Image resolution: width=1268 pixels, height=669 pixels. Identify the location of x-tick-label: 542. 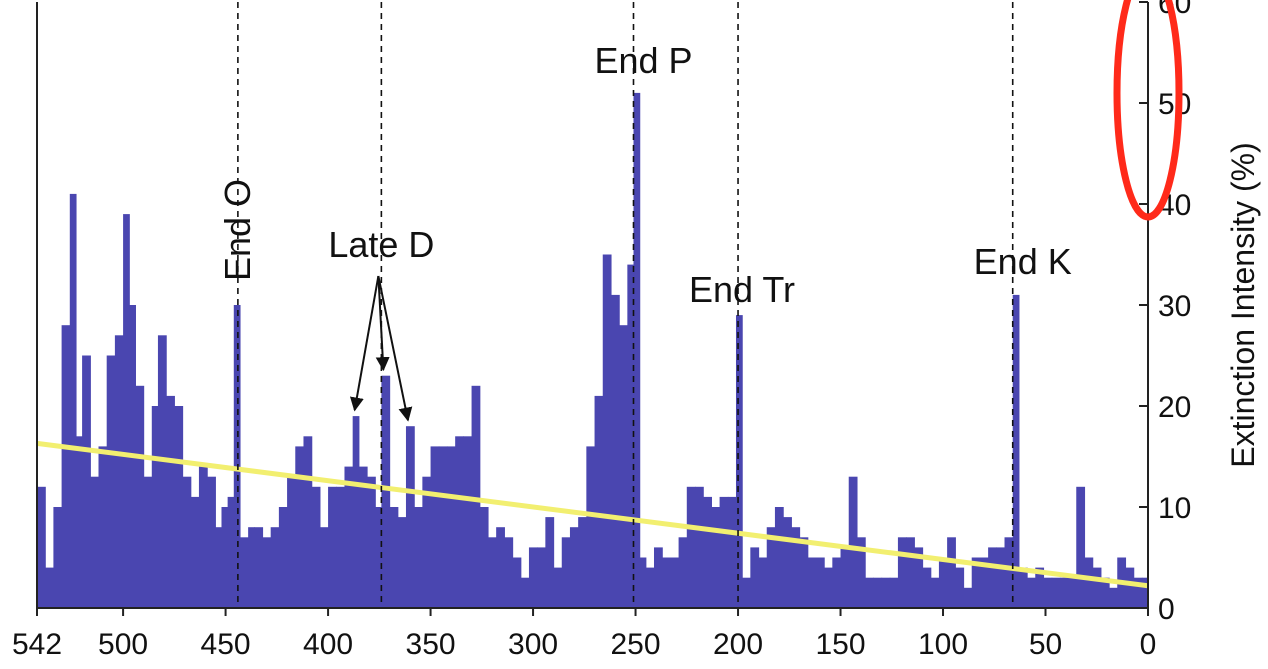
(37, 644).